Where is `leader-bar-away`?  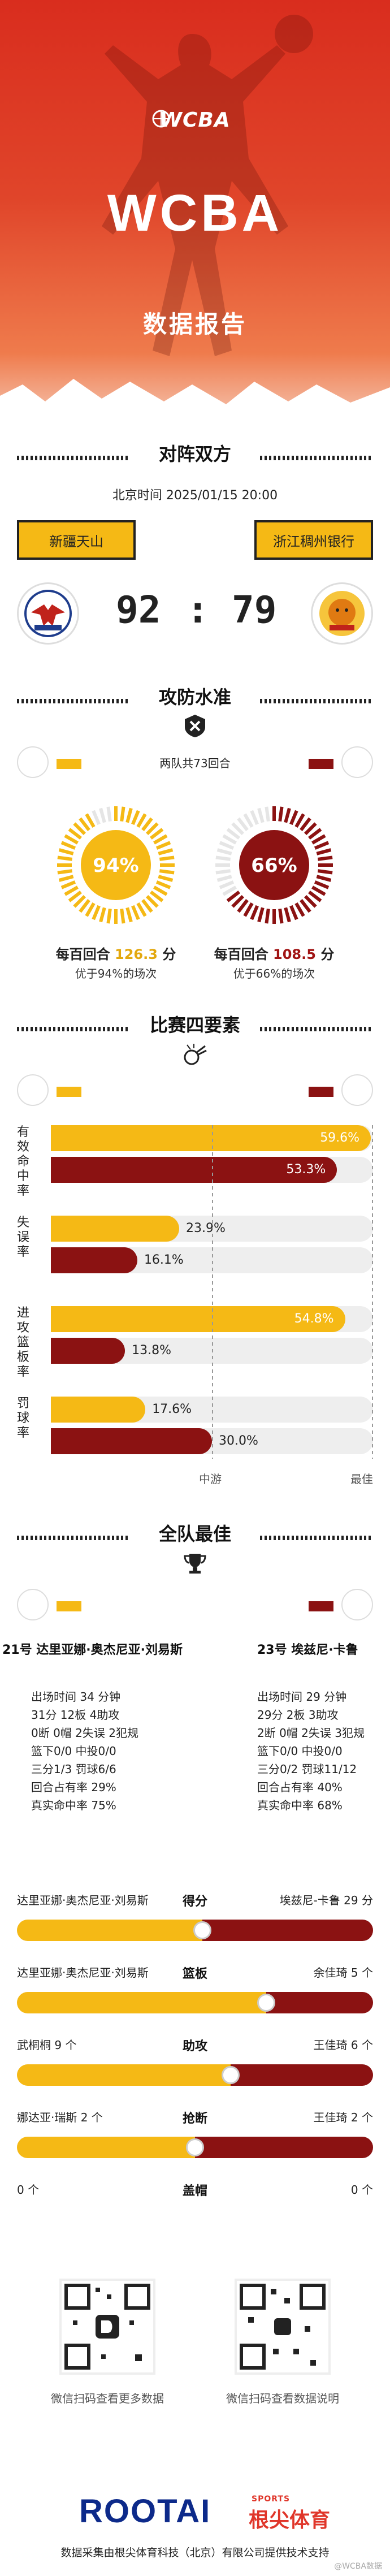 leader-bar-away is located at coordinates (284, 2147).